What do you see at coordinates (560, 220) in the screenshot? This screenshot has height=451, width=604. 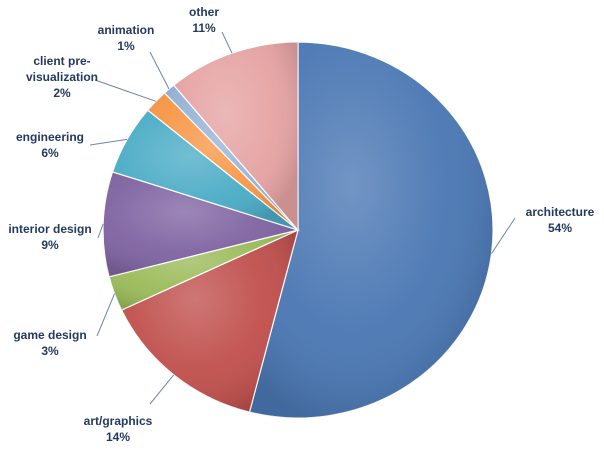 I see `data-label-architecture: architecture 54%` at bounding box center [560, 220].